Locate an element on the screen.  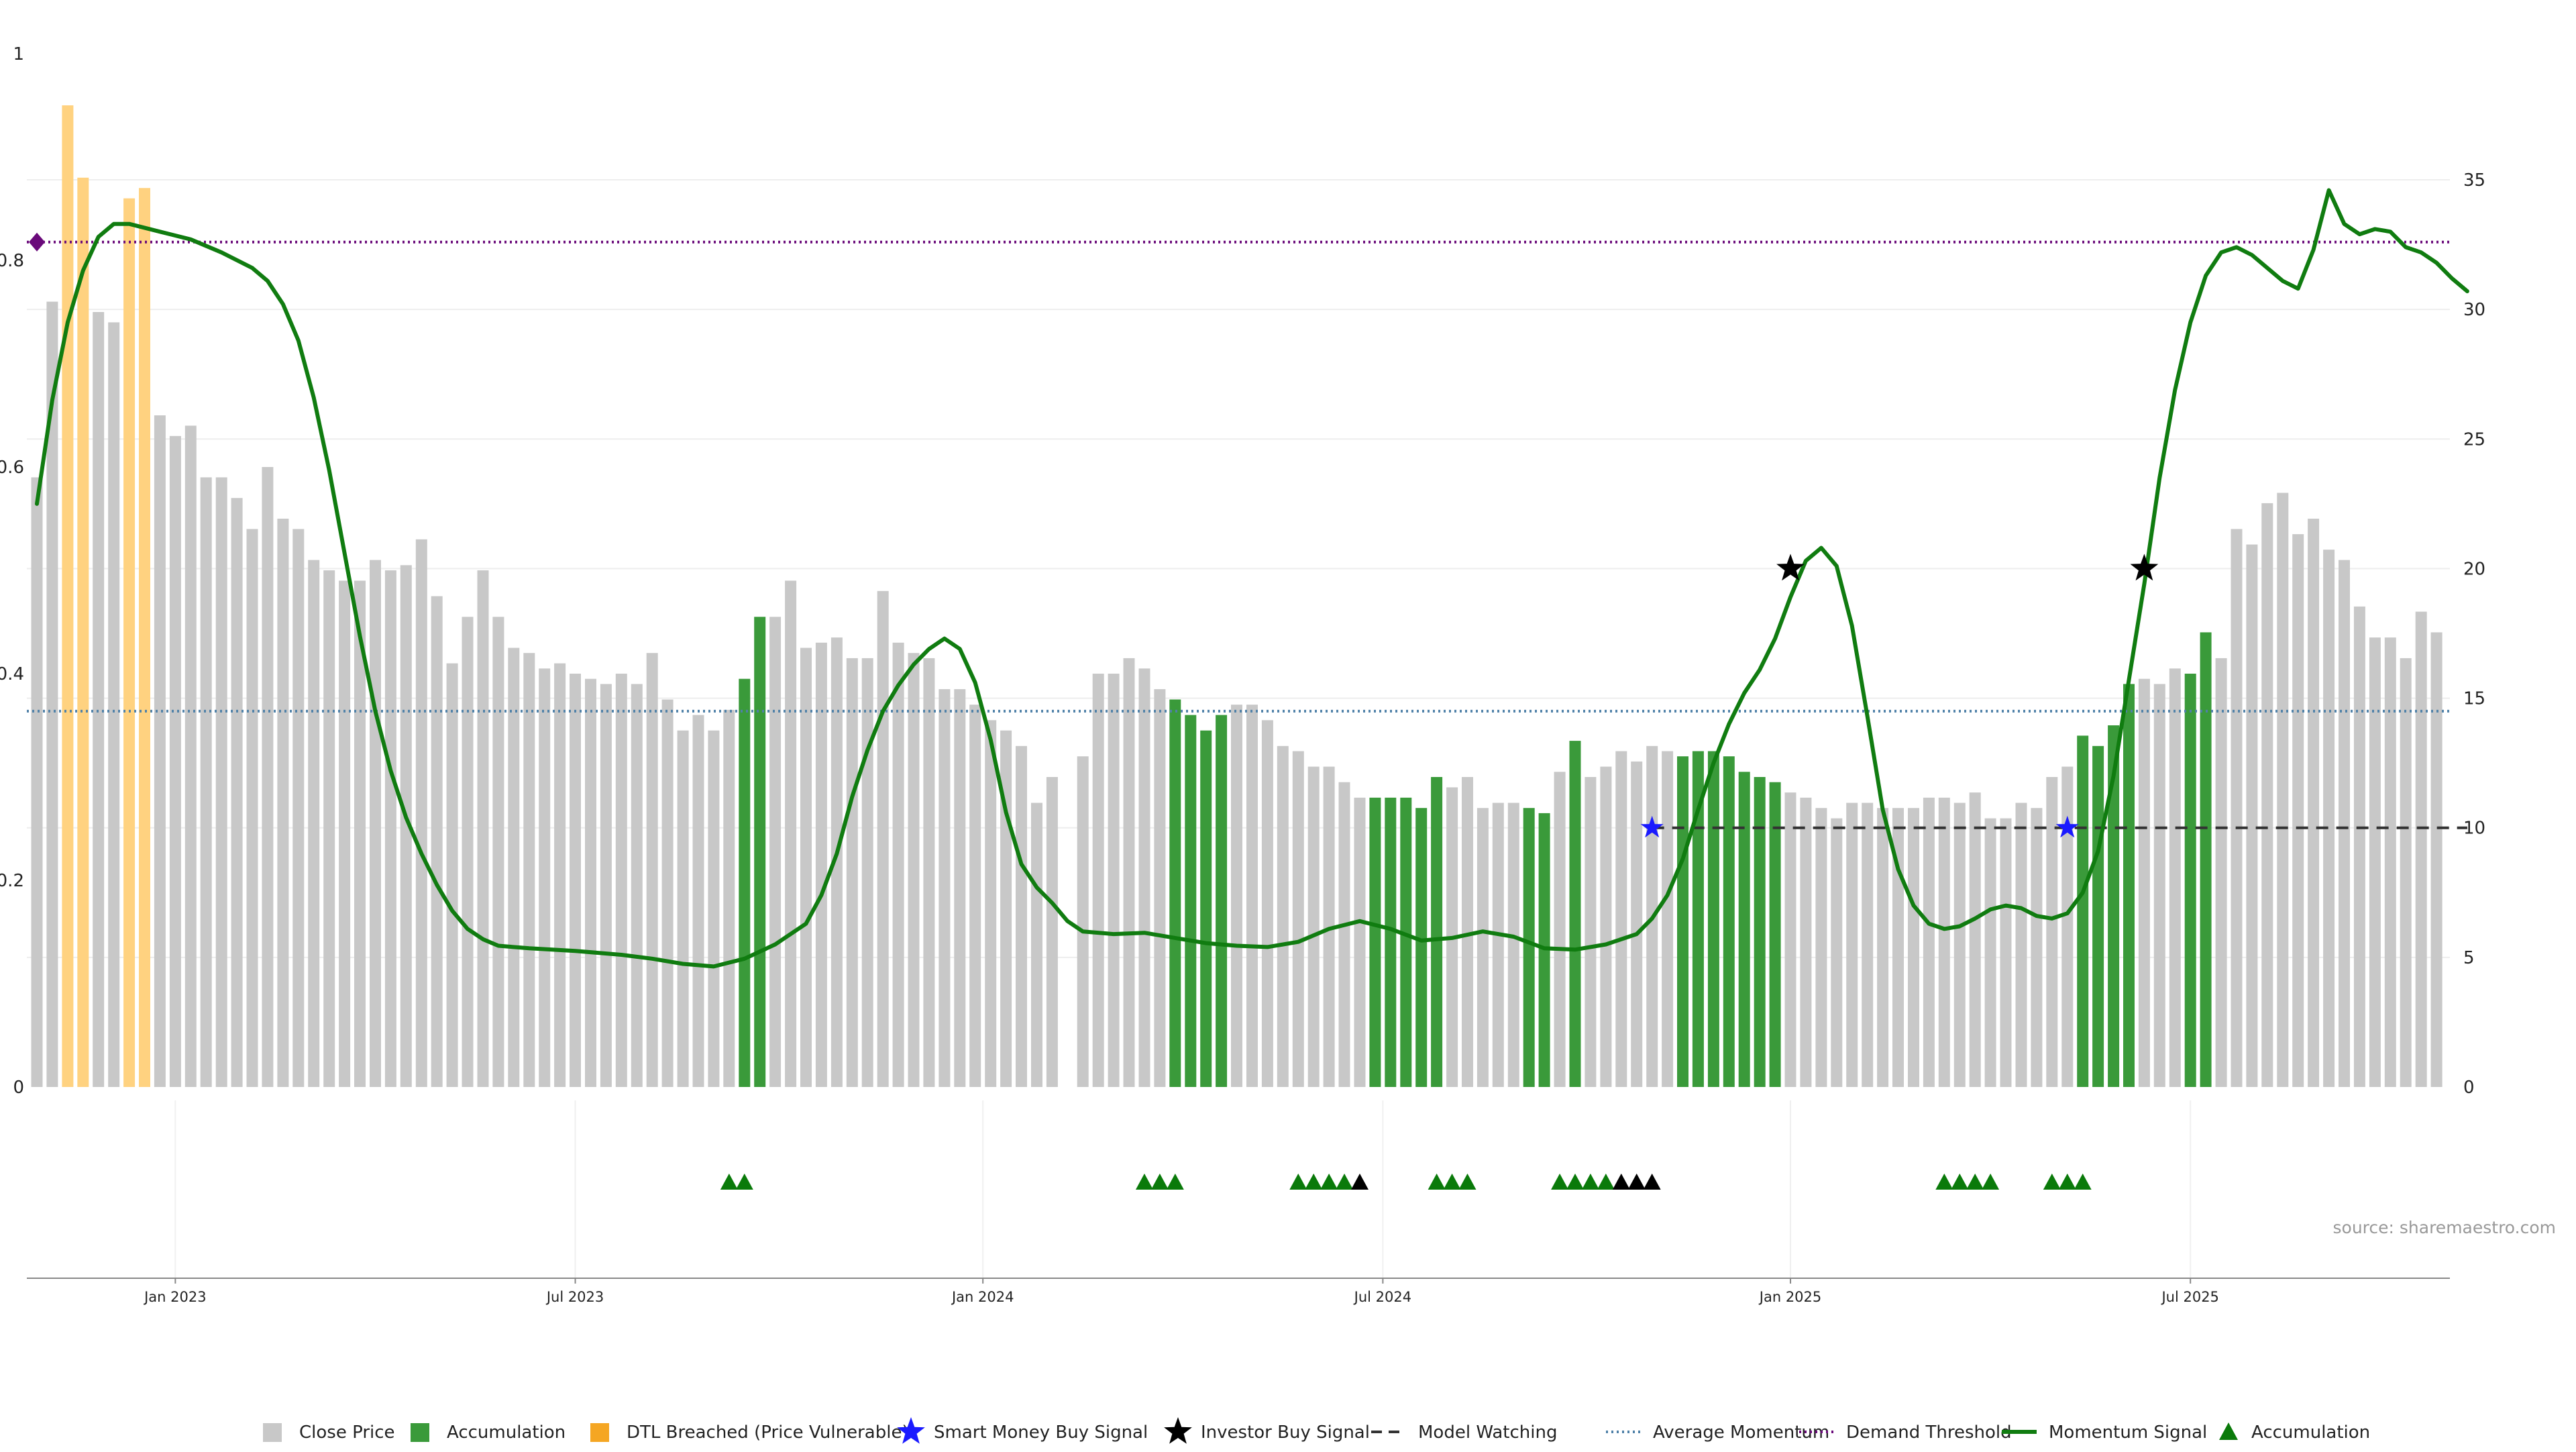
source-text: source: sharemaestro.com is located at coordinates (2445, 1228).